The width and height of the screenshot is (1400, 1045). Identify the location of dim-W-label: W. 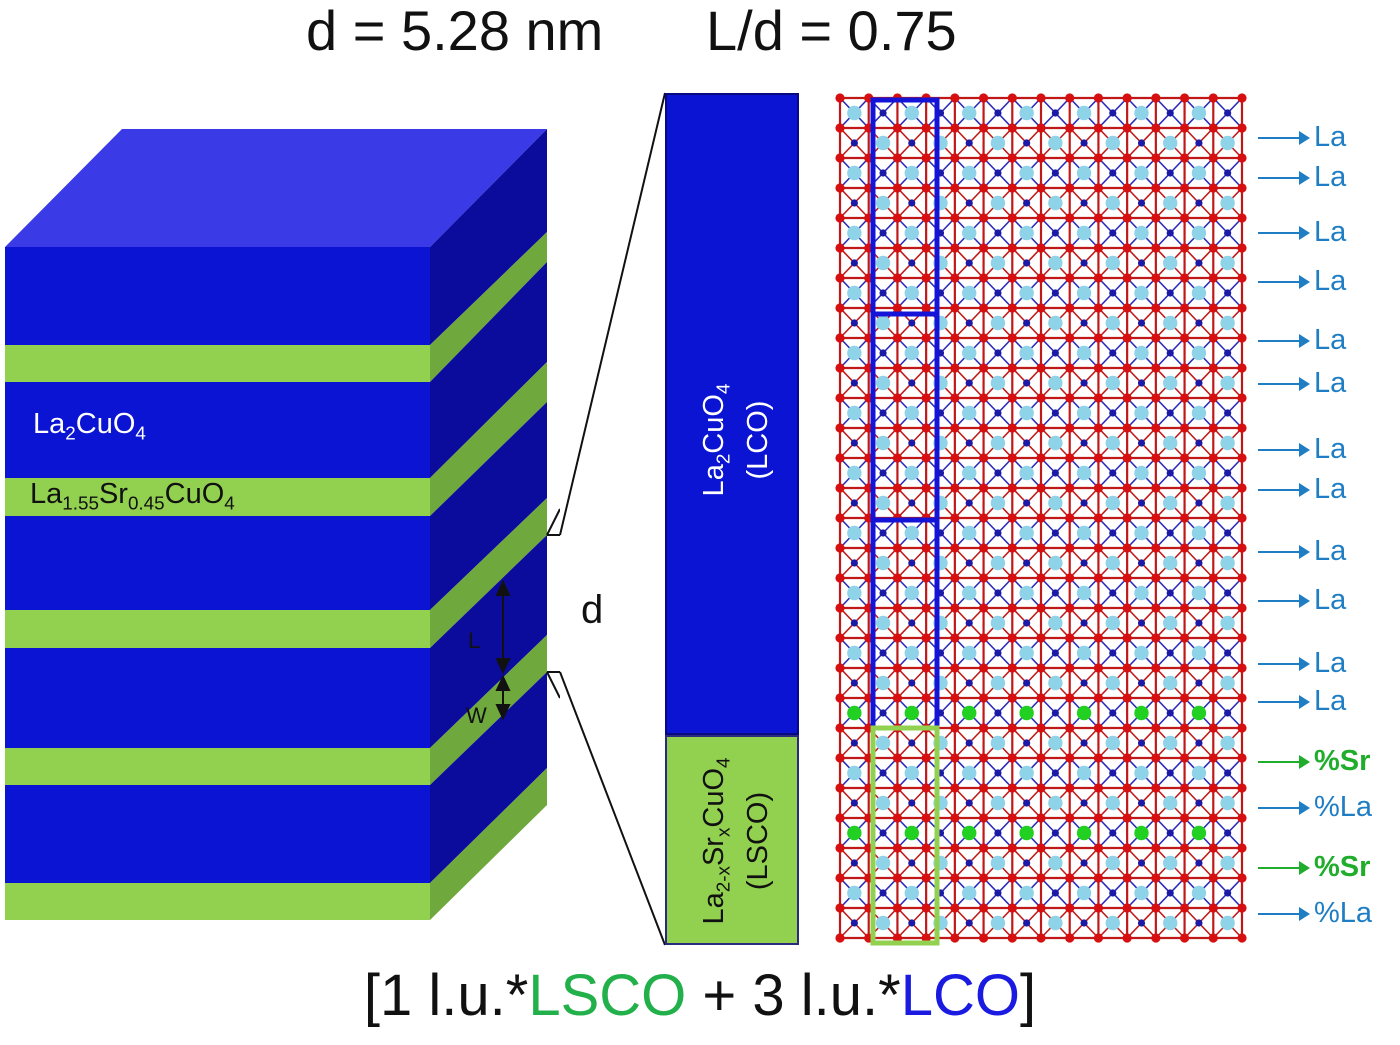
(476, 715).